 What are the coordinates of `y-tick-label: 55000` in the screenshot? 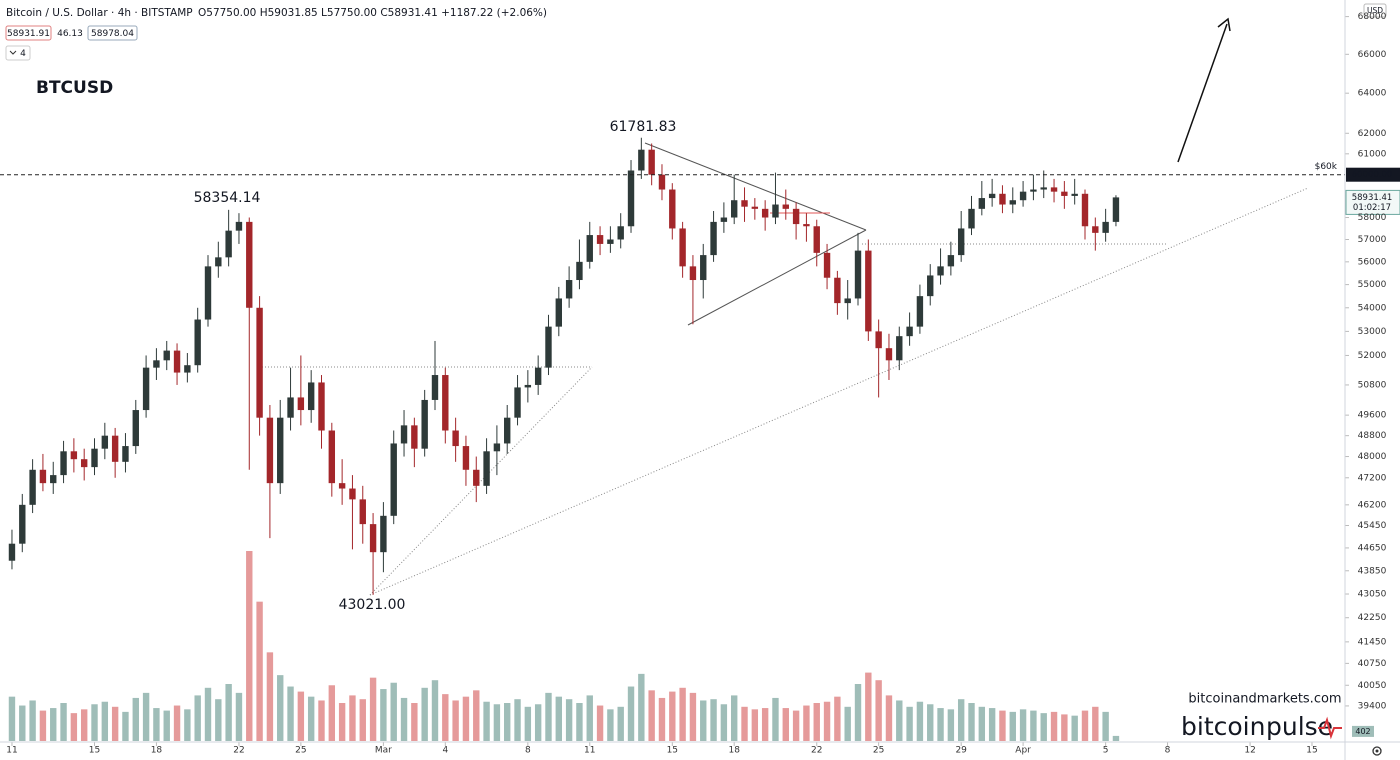 It's located at (1372, 285).